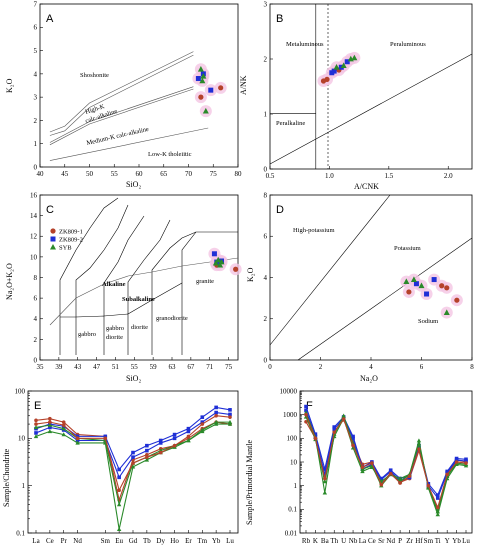  What do you see at coordinates (429, 541) in the screenshot?
I see `panel-f-xtick-label-sm: Sm` at bounding box center [429, 541].